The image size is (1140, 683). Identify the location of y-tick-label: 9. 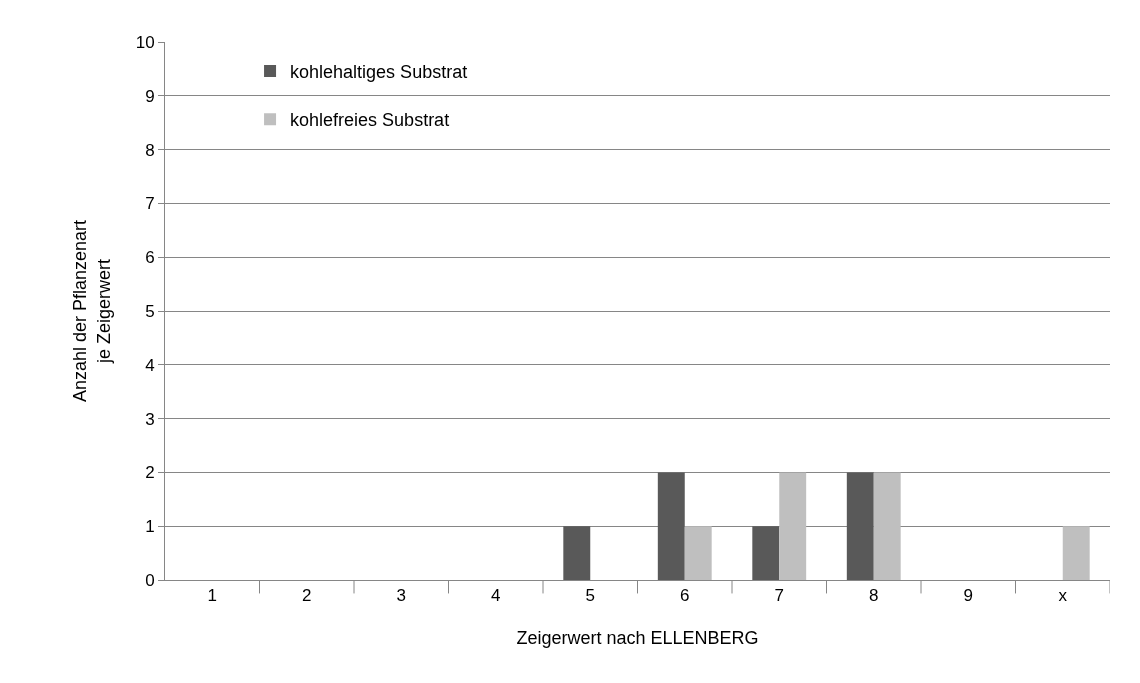
(150, 96).